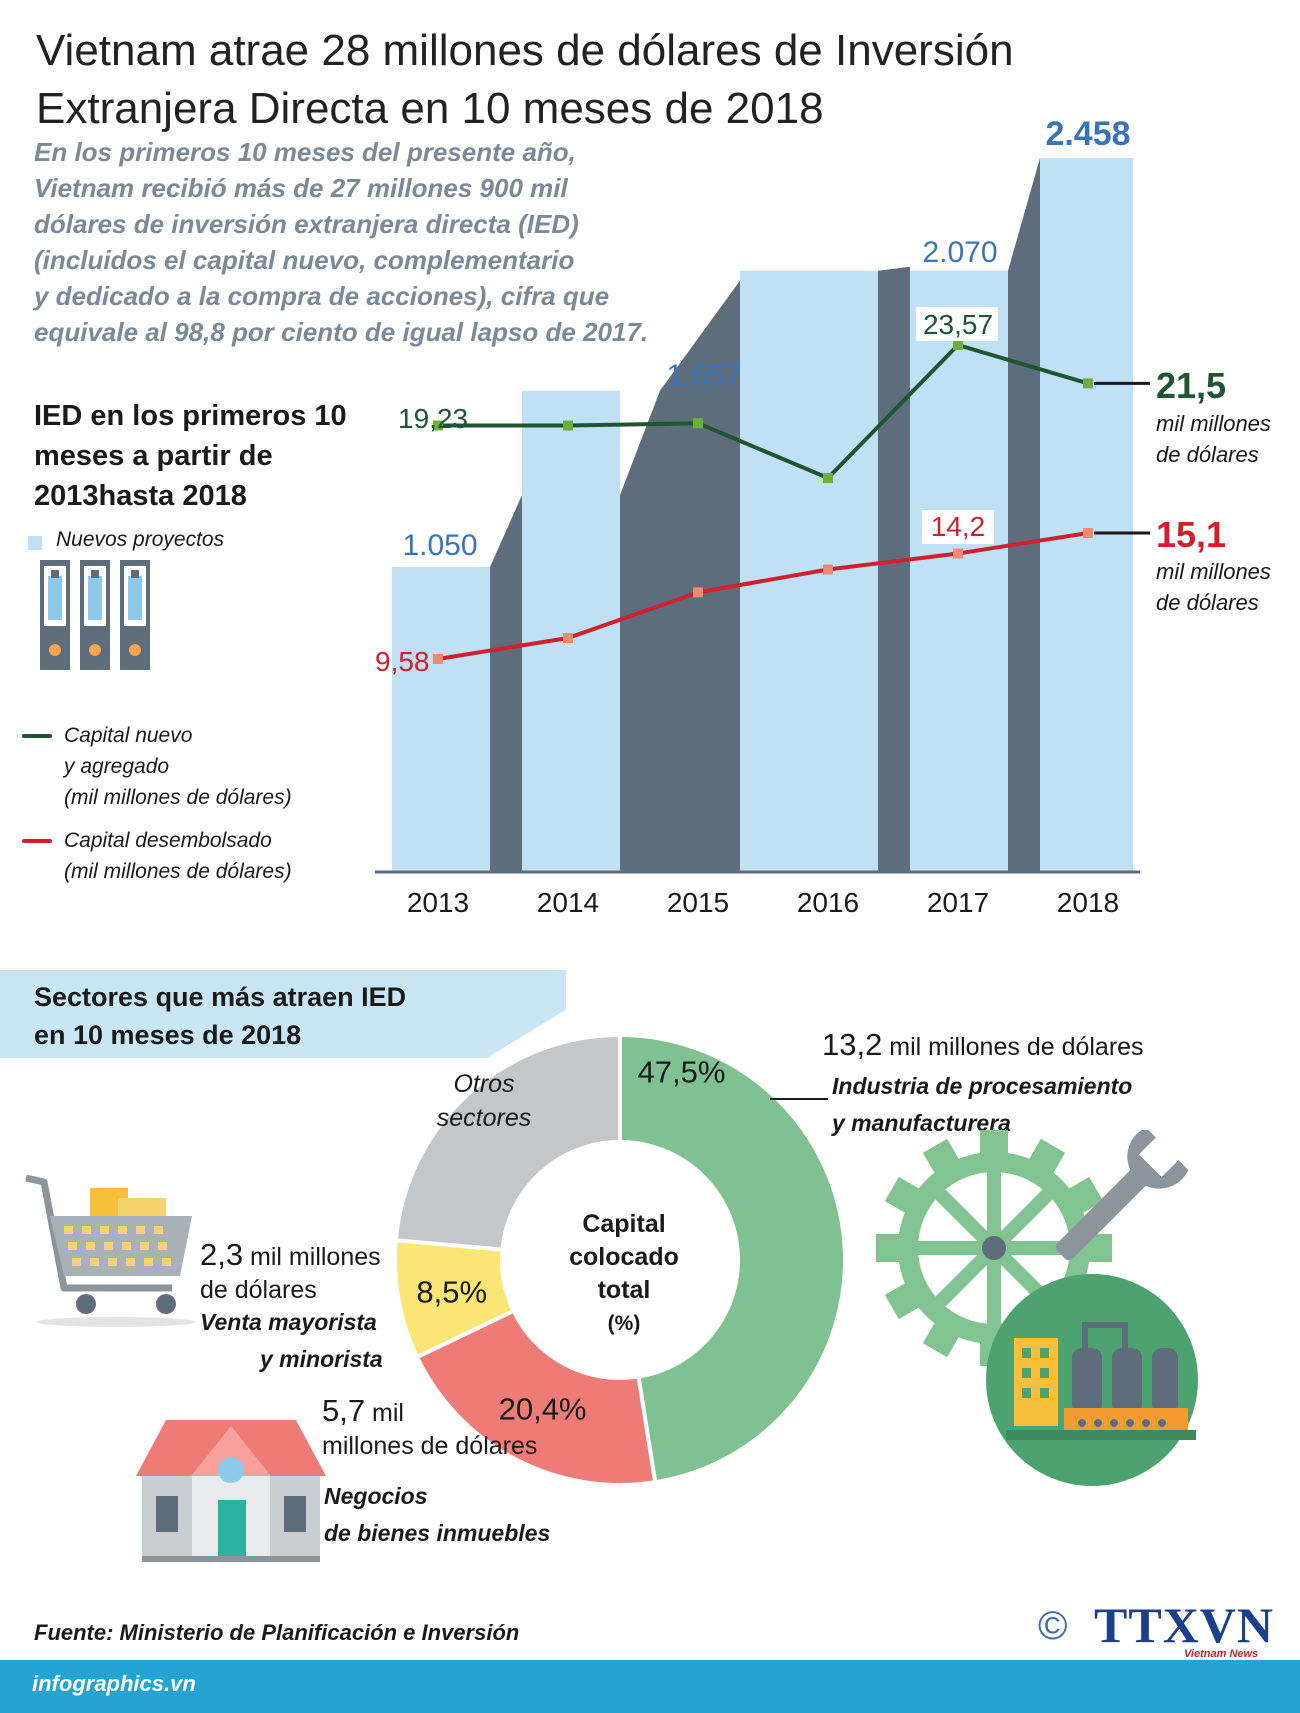 This screenshot has width=1300, height=1713. Describe the element at coordinates (828, 902) in the screenshot. I see `x-tick-label-2016: 2016` at that location.